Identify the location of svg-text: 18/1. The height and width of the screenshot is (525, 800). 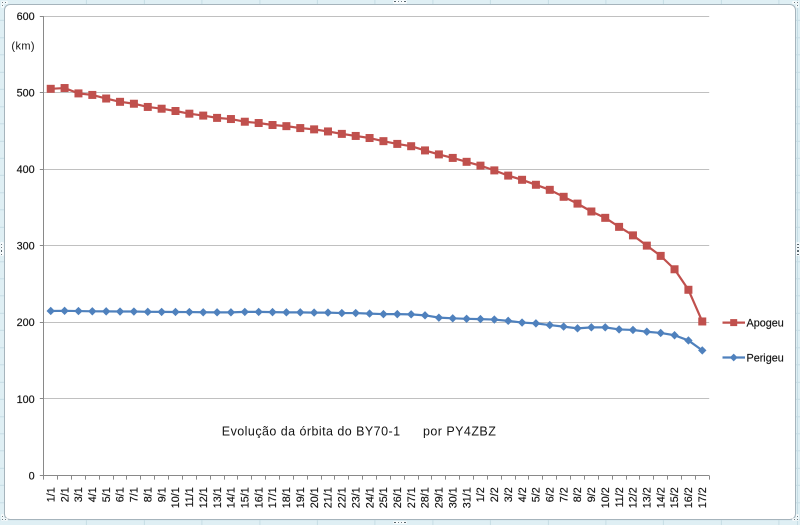
(287, 497).